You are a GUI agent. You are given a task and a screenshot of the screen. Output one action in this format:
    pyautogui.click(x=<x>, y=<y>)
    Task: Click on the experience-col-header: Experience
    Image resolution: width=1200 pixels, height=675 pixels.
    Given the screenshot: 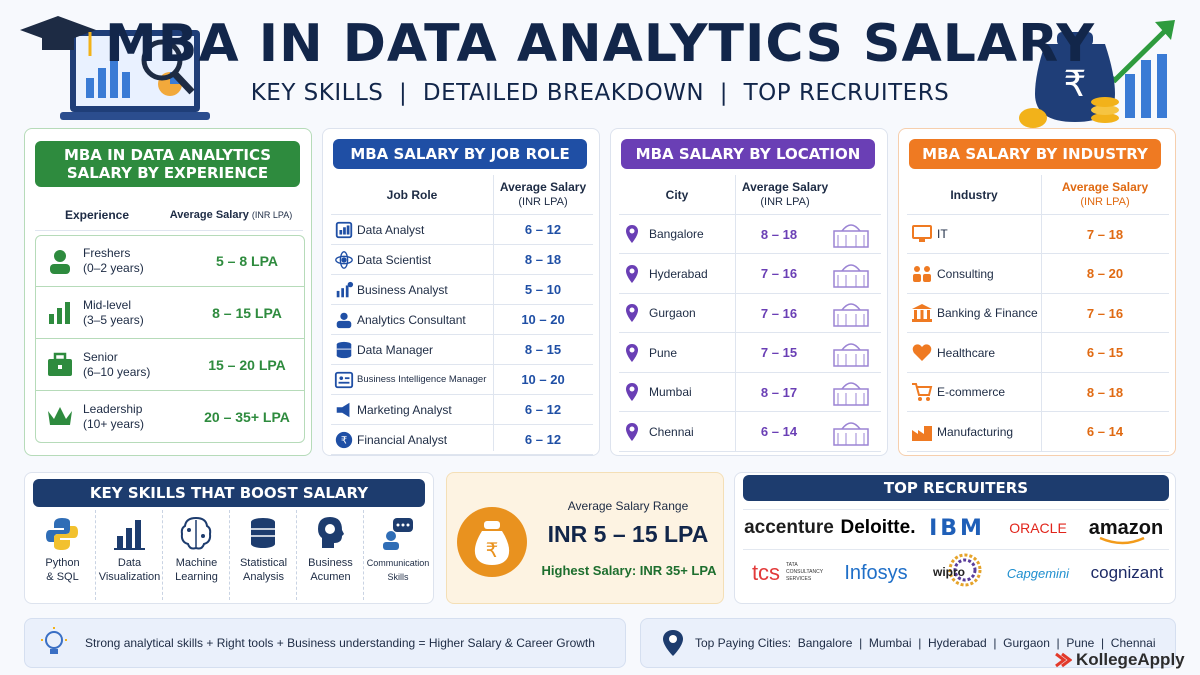 What is the action you would take?
    pyautogui.click(x=97, y=214)
    